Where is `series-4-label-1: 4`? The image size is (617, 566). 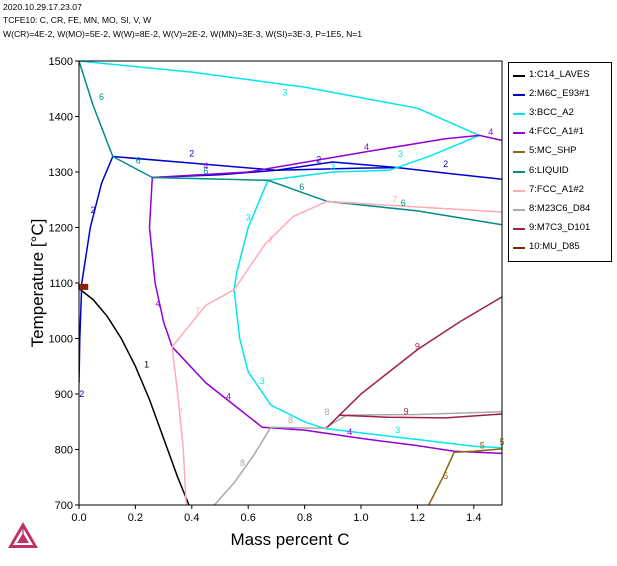 series-4-label-1: 4 is located at coordinates (228, 397).